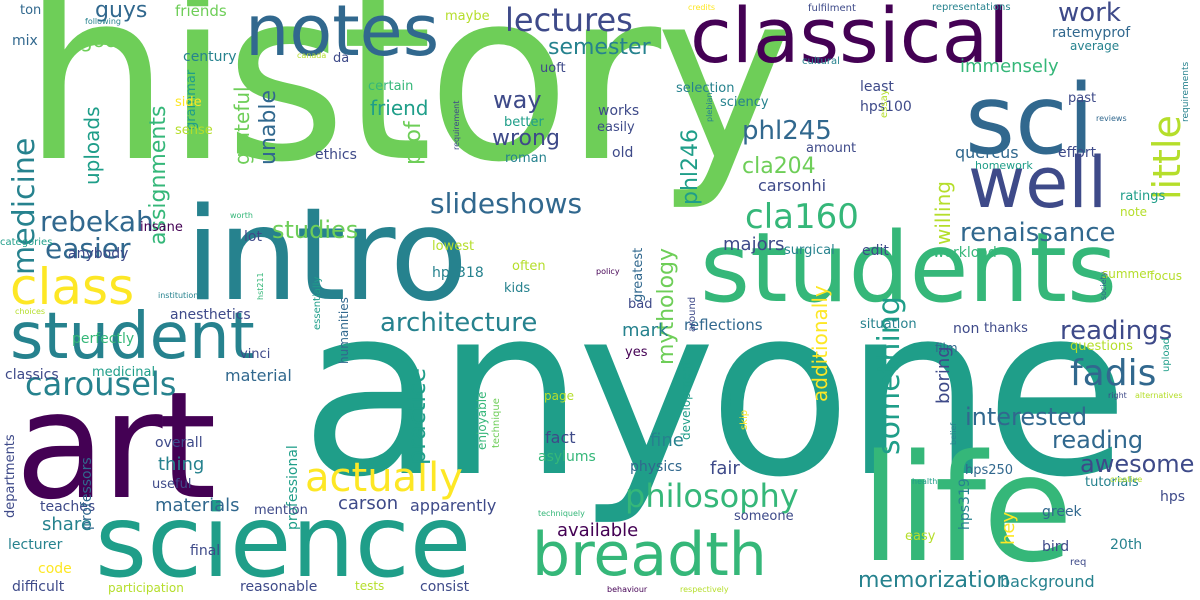 This screenshot has height=600, width=1200. Describe the element at coordinates (242, 125) in the screenshot. I see `word: grateful` at that location.